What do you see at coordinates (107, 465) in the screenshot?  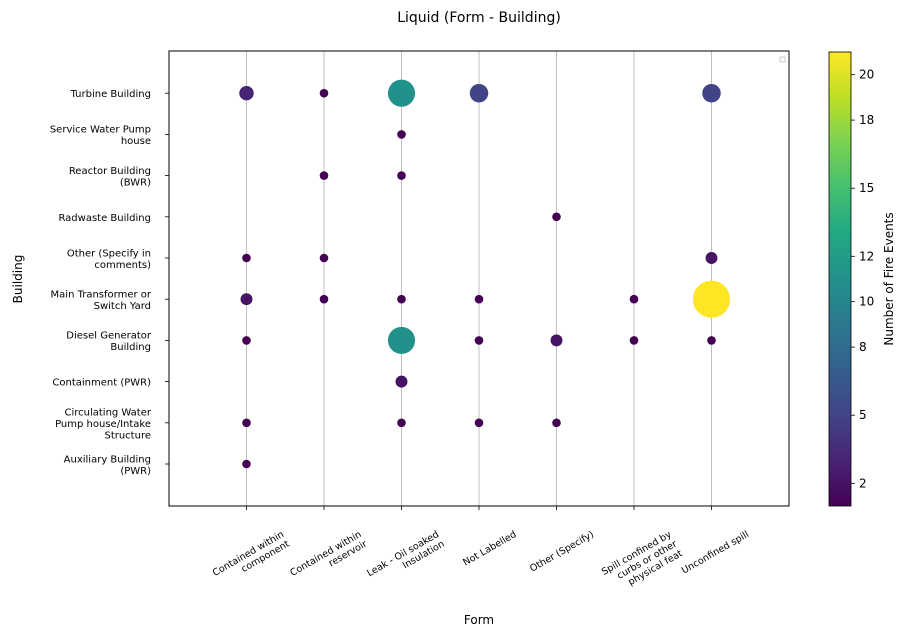 I see `y-tick-label: Auxiliary Building (PWR)` at bounding box center [107, 465].